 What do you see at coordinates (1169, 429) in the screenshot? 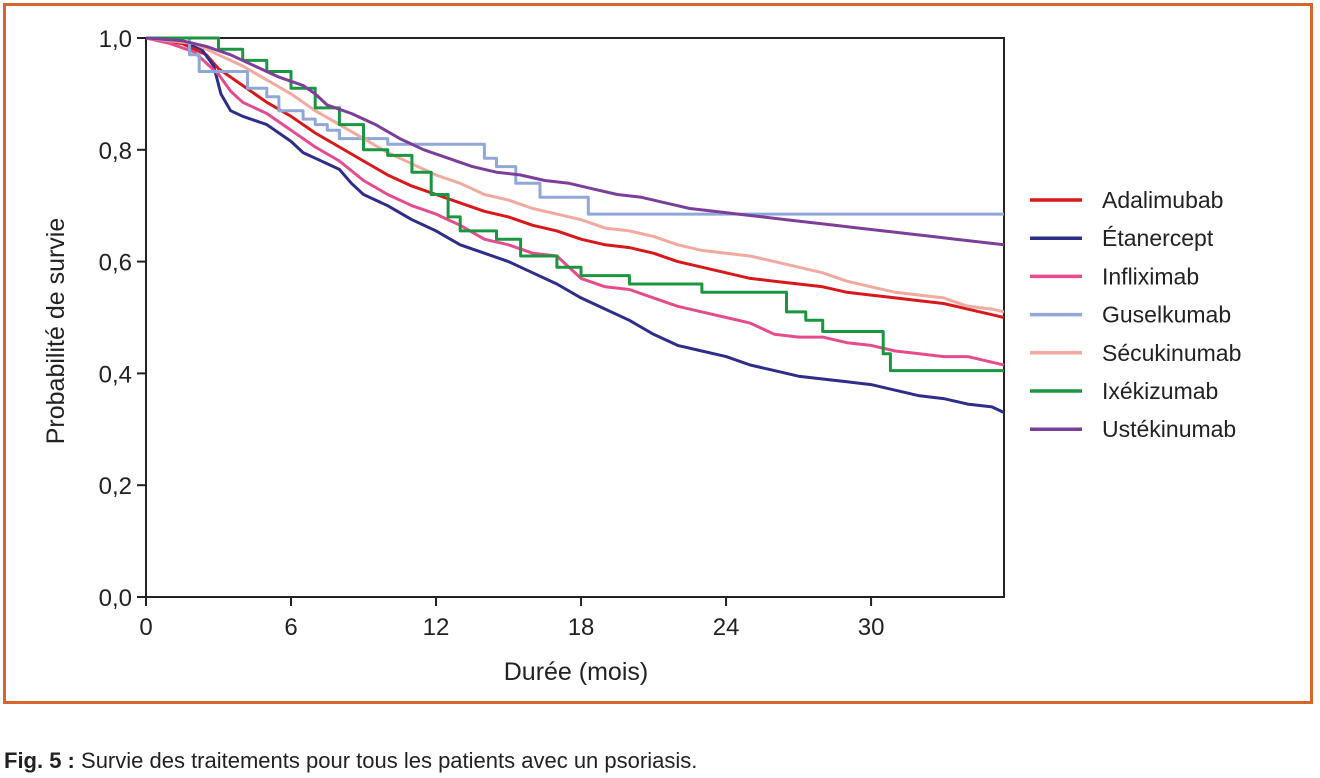
I see `legend-label: Ustékinumab` at bounding box center [1169, 429].